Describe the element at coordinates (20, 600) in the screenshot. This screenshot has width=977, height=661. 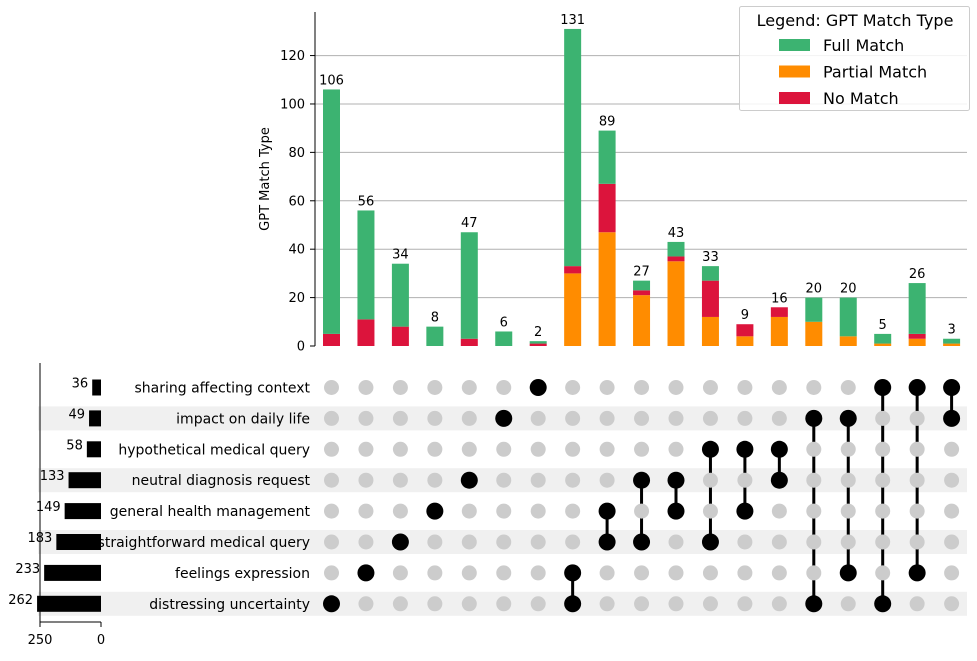
I see `set-size-label: 262` at that location.